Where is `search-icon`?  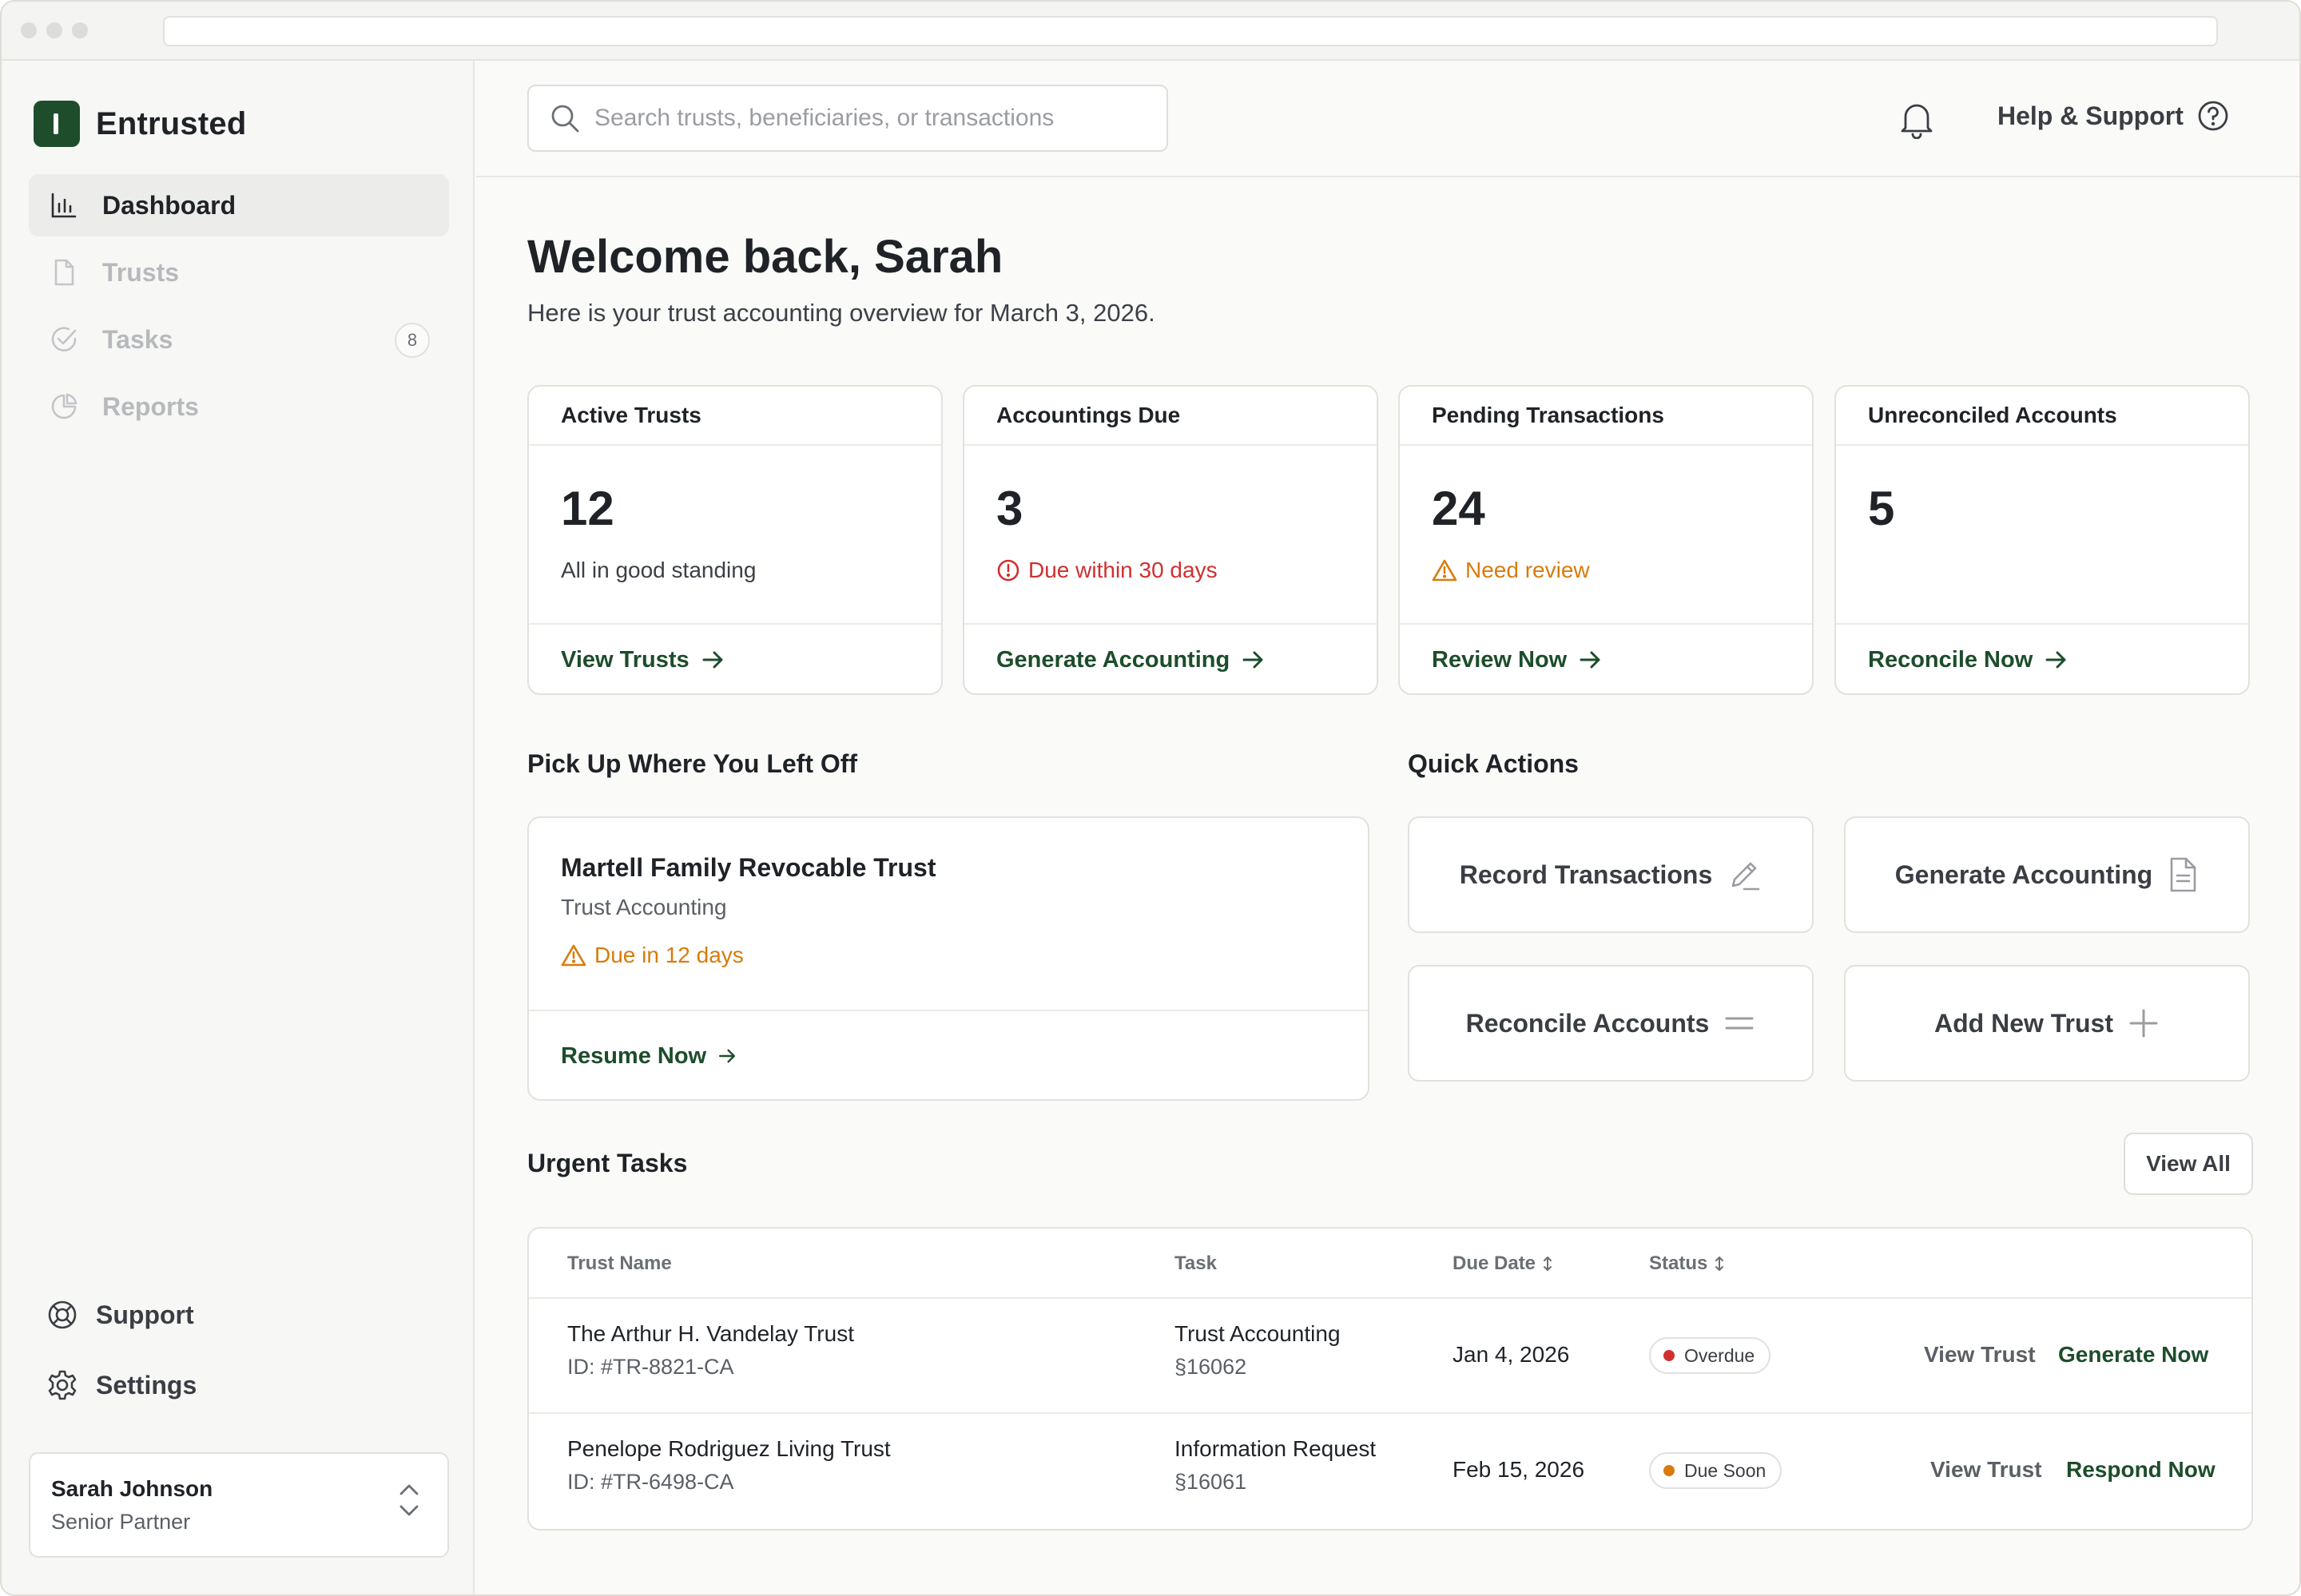 search-icon is located at coordinates (565, 118).